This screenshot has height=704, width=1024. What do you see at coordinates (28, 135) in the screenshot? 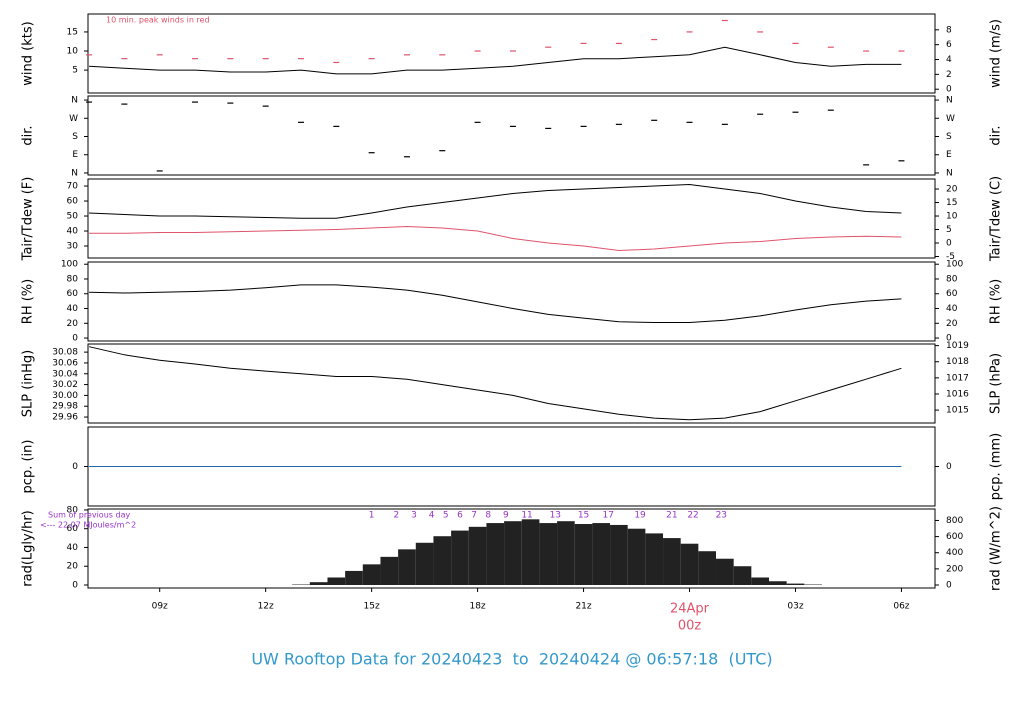
I see `y-axis-label: dir.` at bounding box center [28, 135].